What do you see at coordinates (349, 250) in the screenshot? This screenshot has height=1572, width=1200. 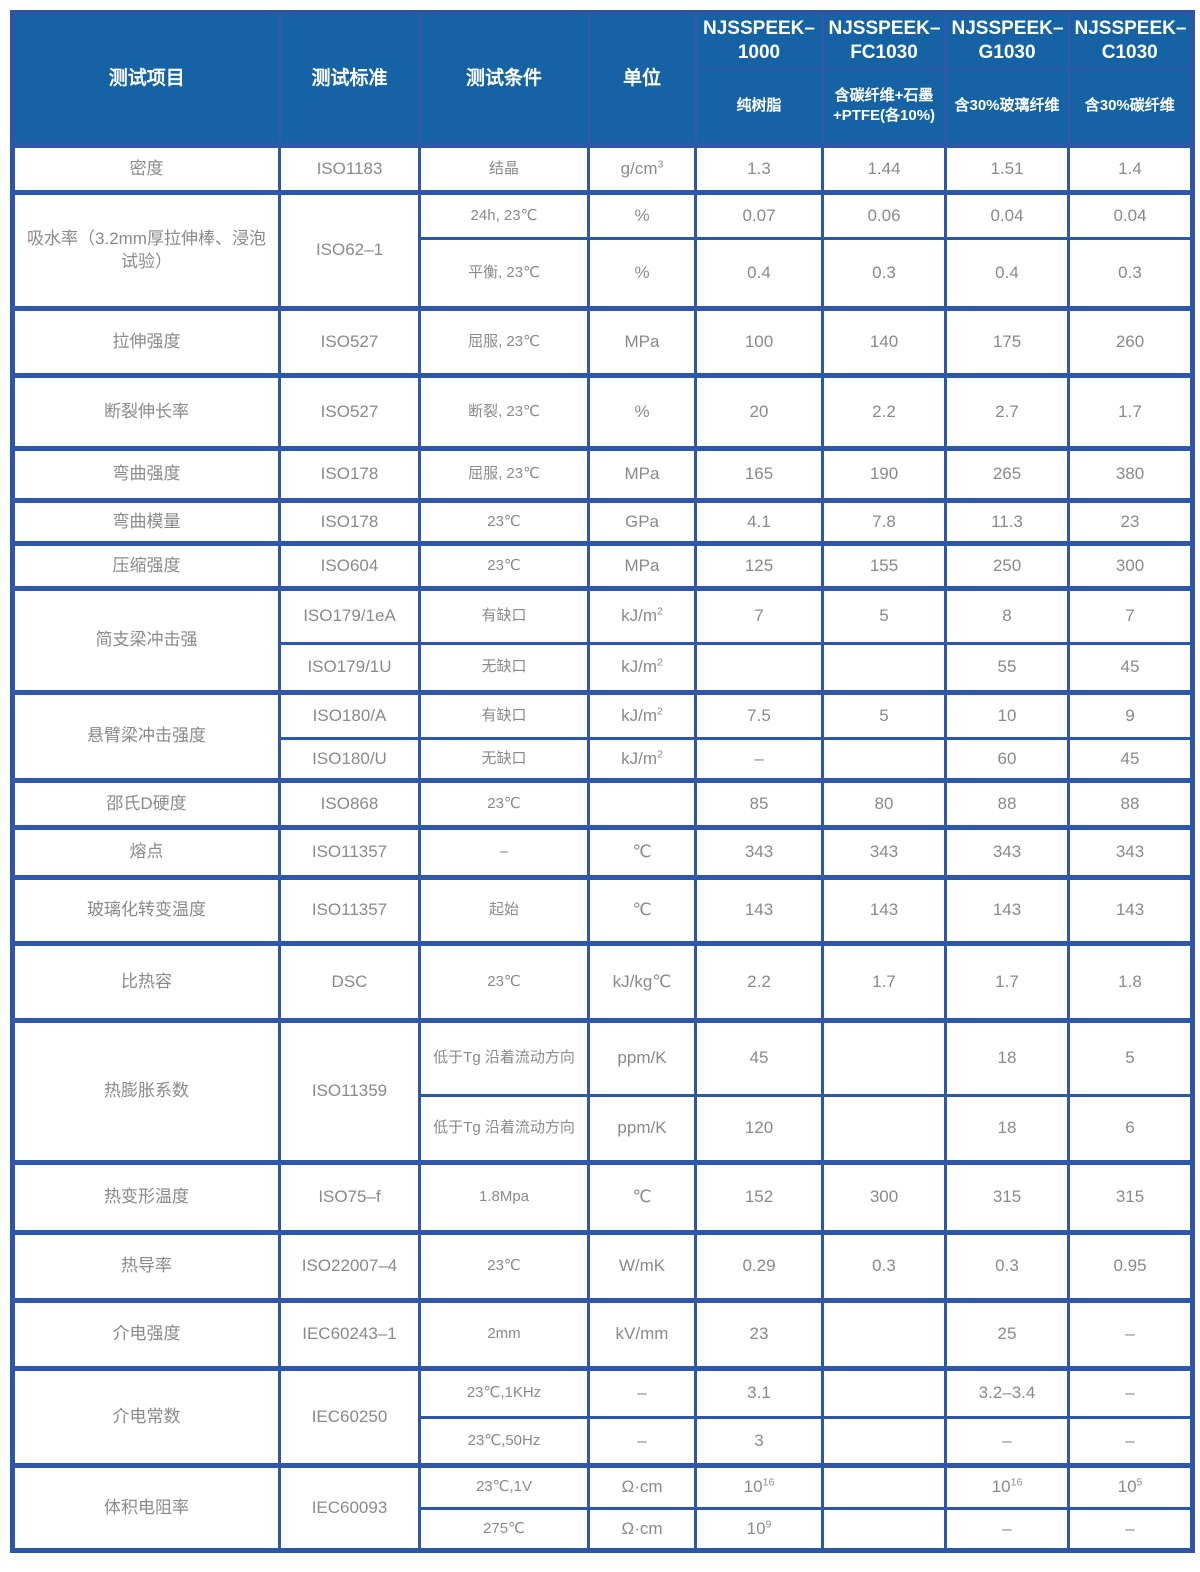 I see `cell-standard: ISO62–1` at bounding box center [349, 250].